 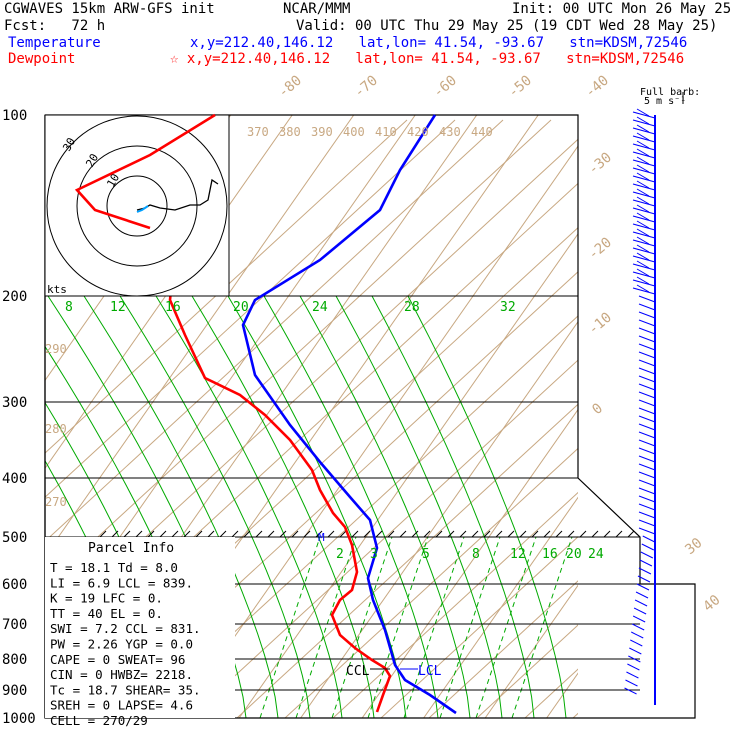 I want to click on hodograph-ring, so click(x=137, y=206).